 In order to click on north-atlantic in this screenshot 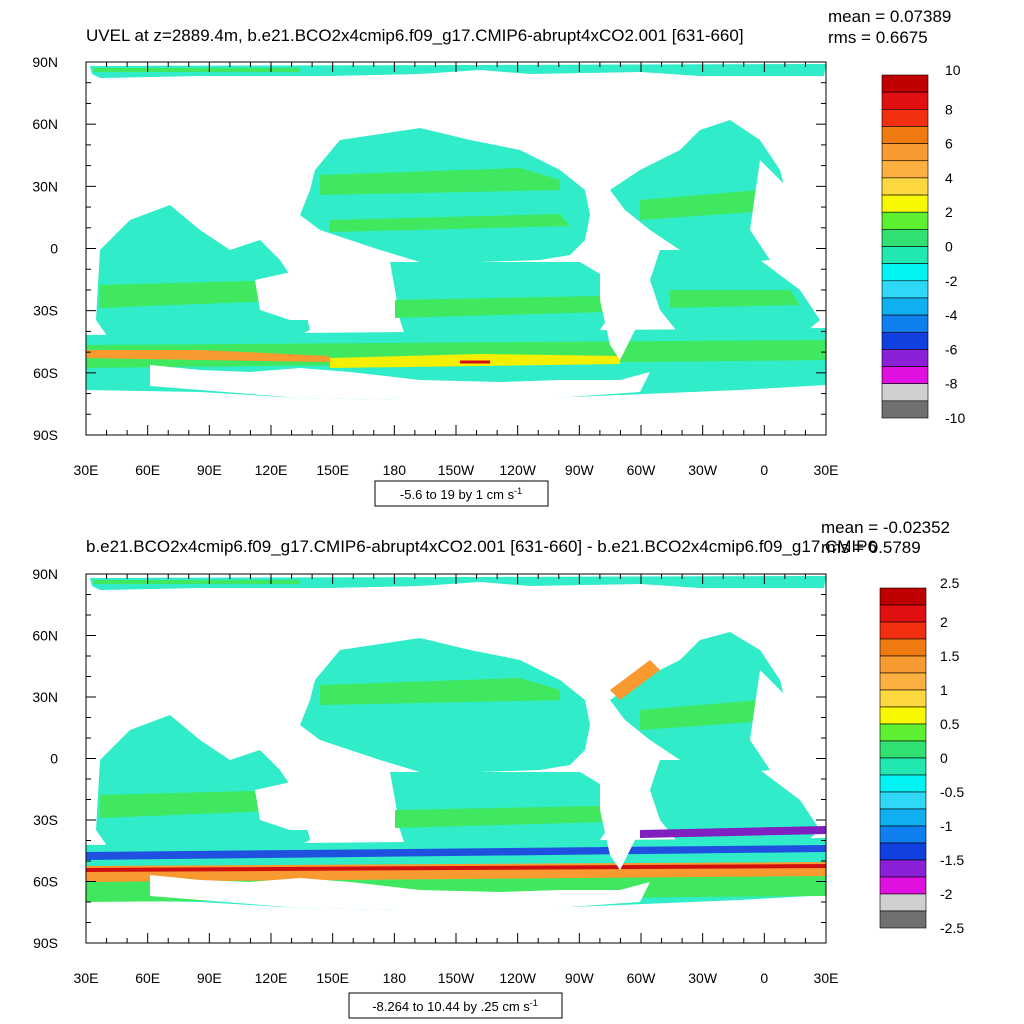, I will do `click(700, 192)`.